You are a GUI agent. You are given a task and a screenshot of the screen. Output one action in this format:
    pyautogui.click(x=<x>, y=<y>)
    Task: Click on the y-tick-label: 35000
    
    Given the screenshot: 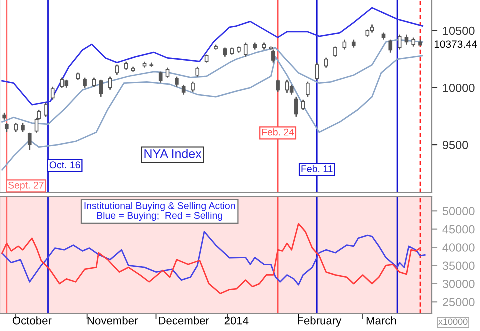 What is the action you would take?
    pyautogui.click(x=458, y=266)
    